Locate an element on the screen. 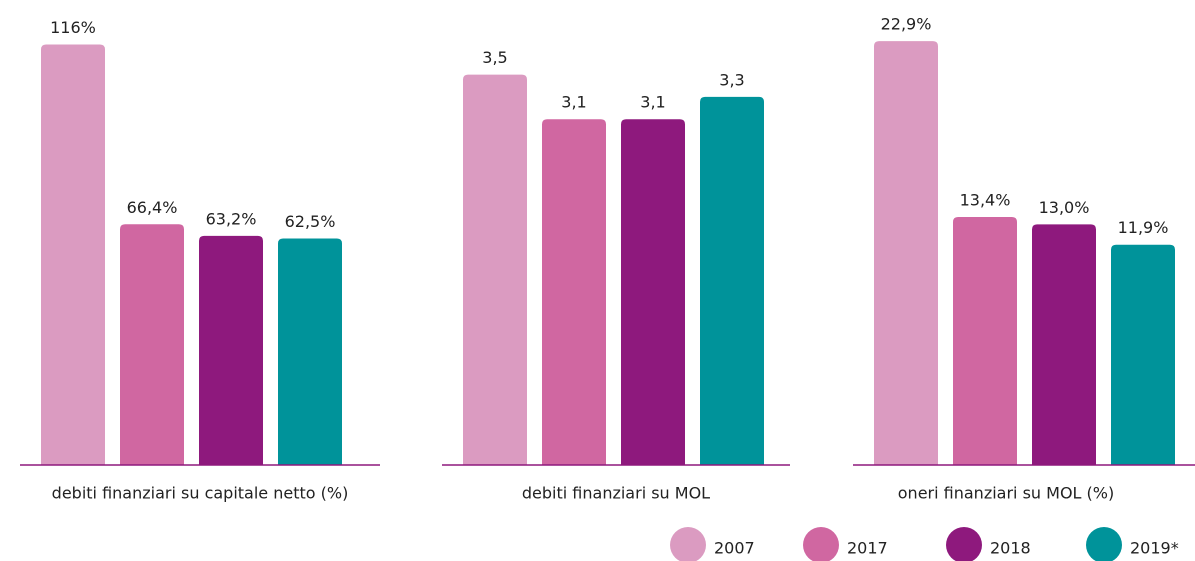 This screenshot has width=1195, height=561. value-label: 66,4% is located at coordinates (152, 207).